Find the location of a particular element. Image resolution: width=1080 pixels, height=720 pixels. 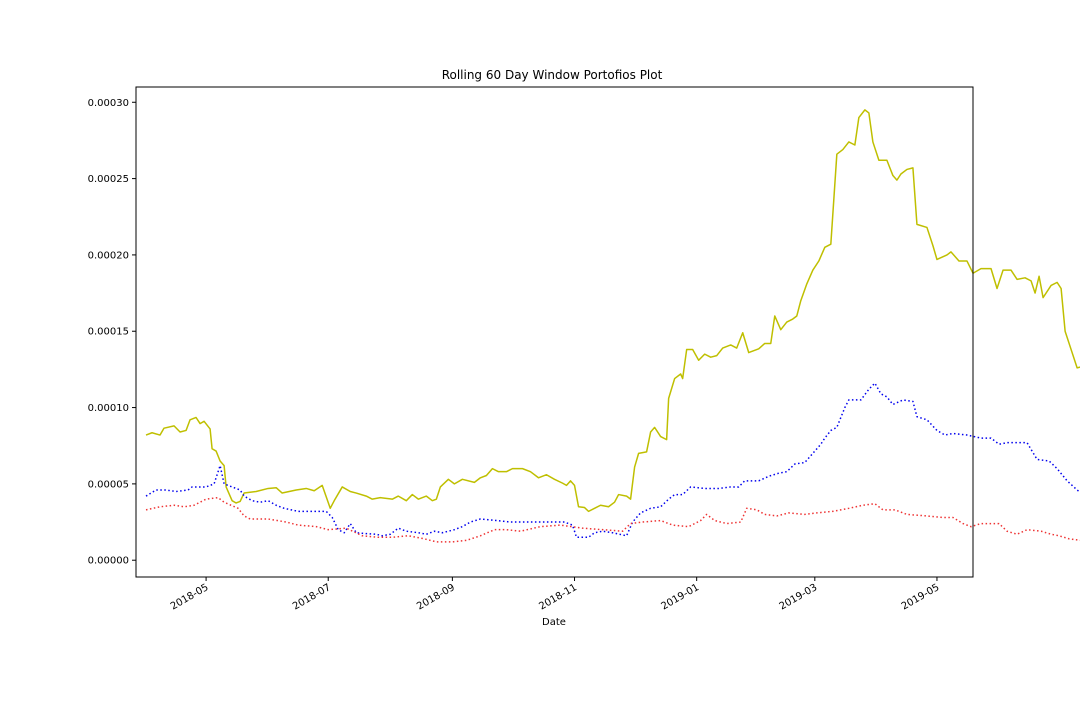

y-tick-label: 0.00000 is located at coordinates (108, 561).